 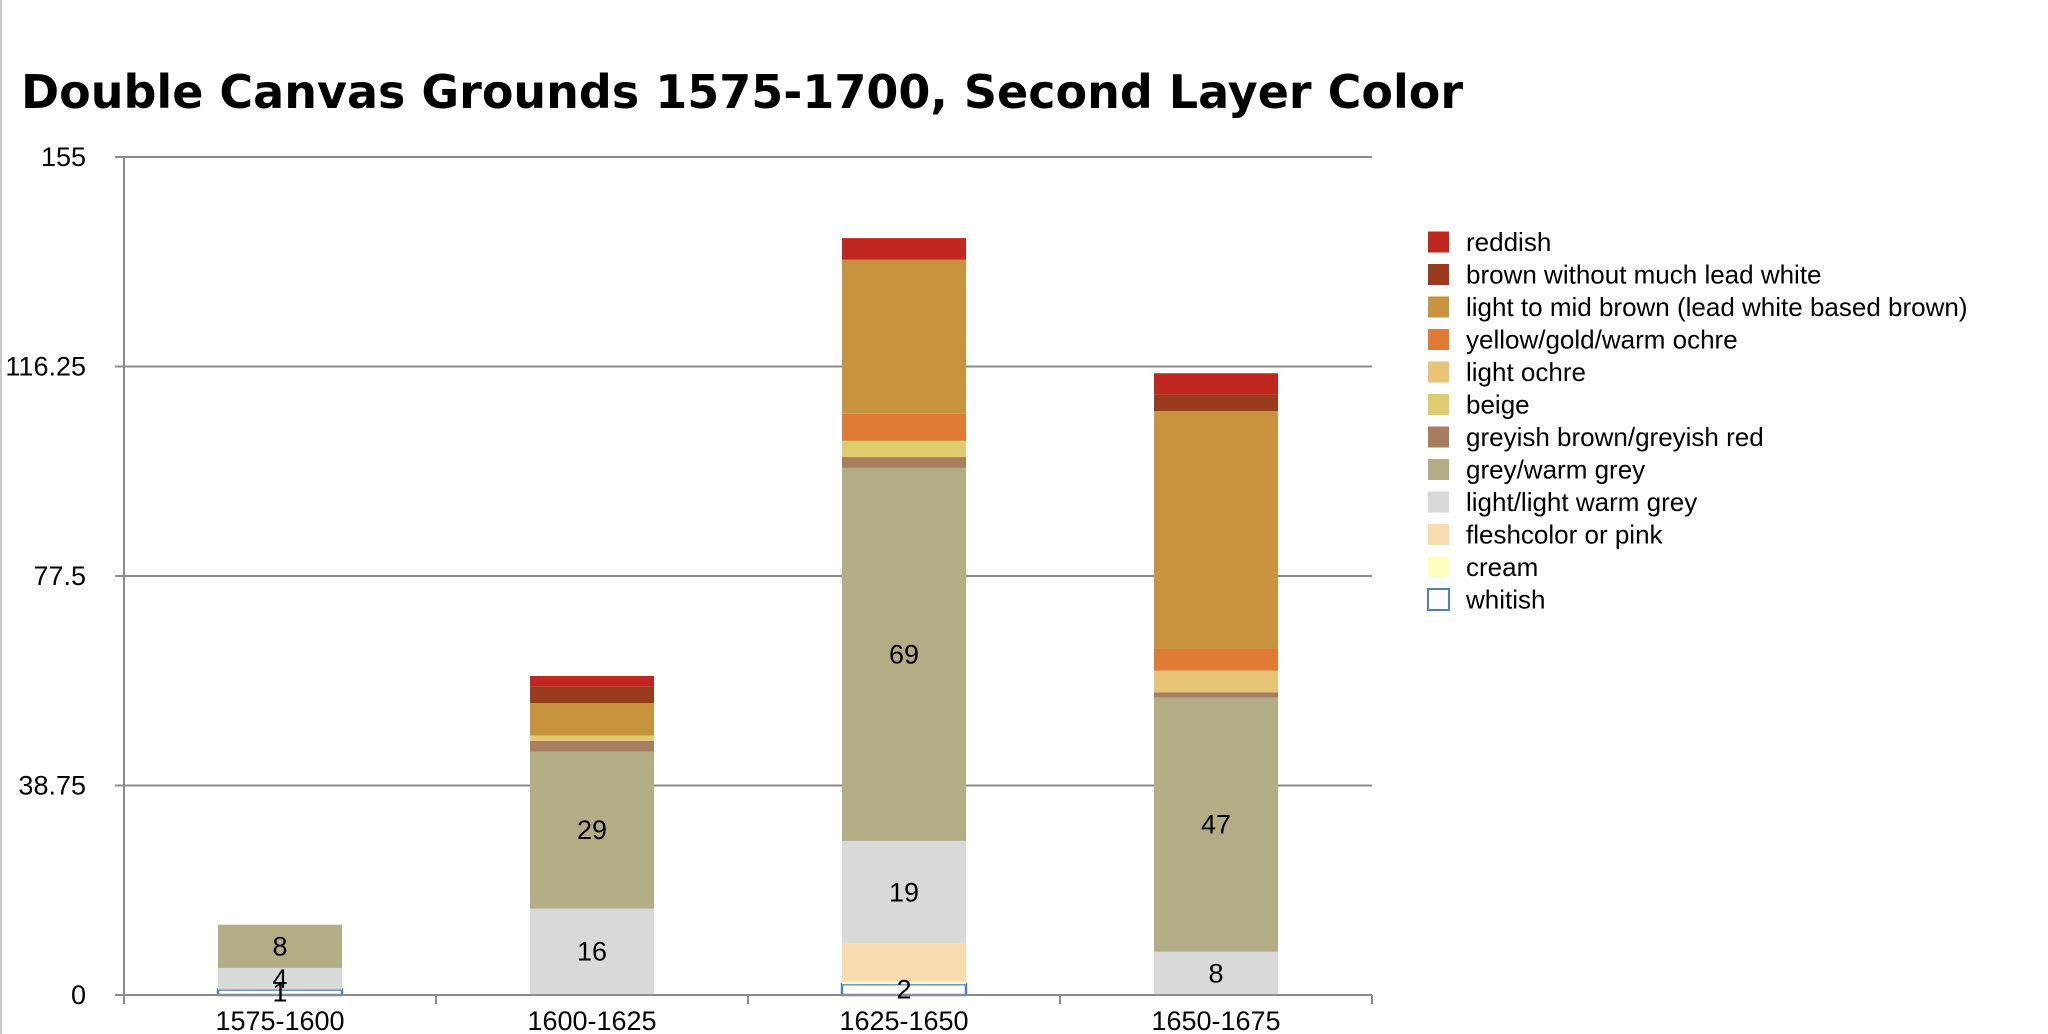 What do you see at coordinates (52, 786) in the screenshot?
I see `y-tick-label: 38.75` at bounding box center [52, 786].